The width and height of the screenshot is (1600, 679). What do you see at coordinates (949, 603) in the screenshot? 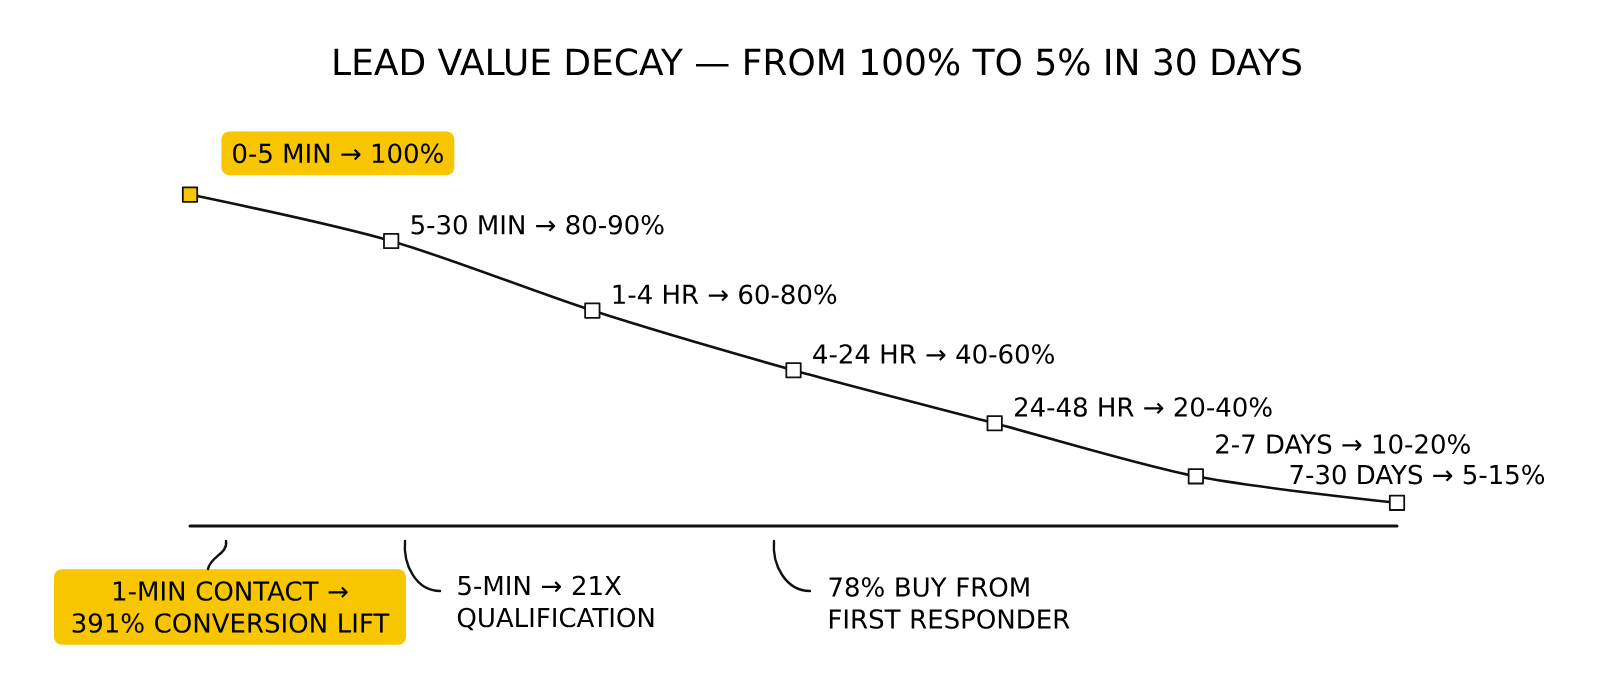
I see `text: 78% BUY FROM FIRST RESPONDER` at bounding box center [949, 603].